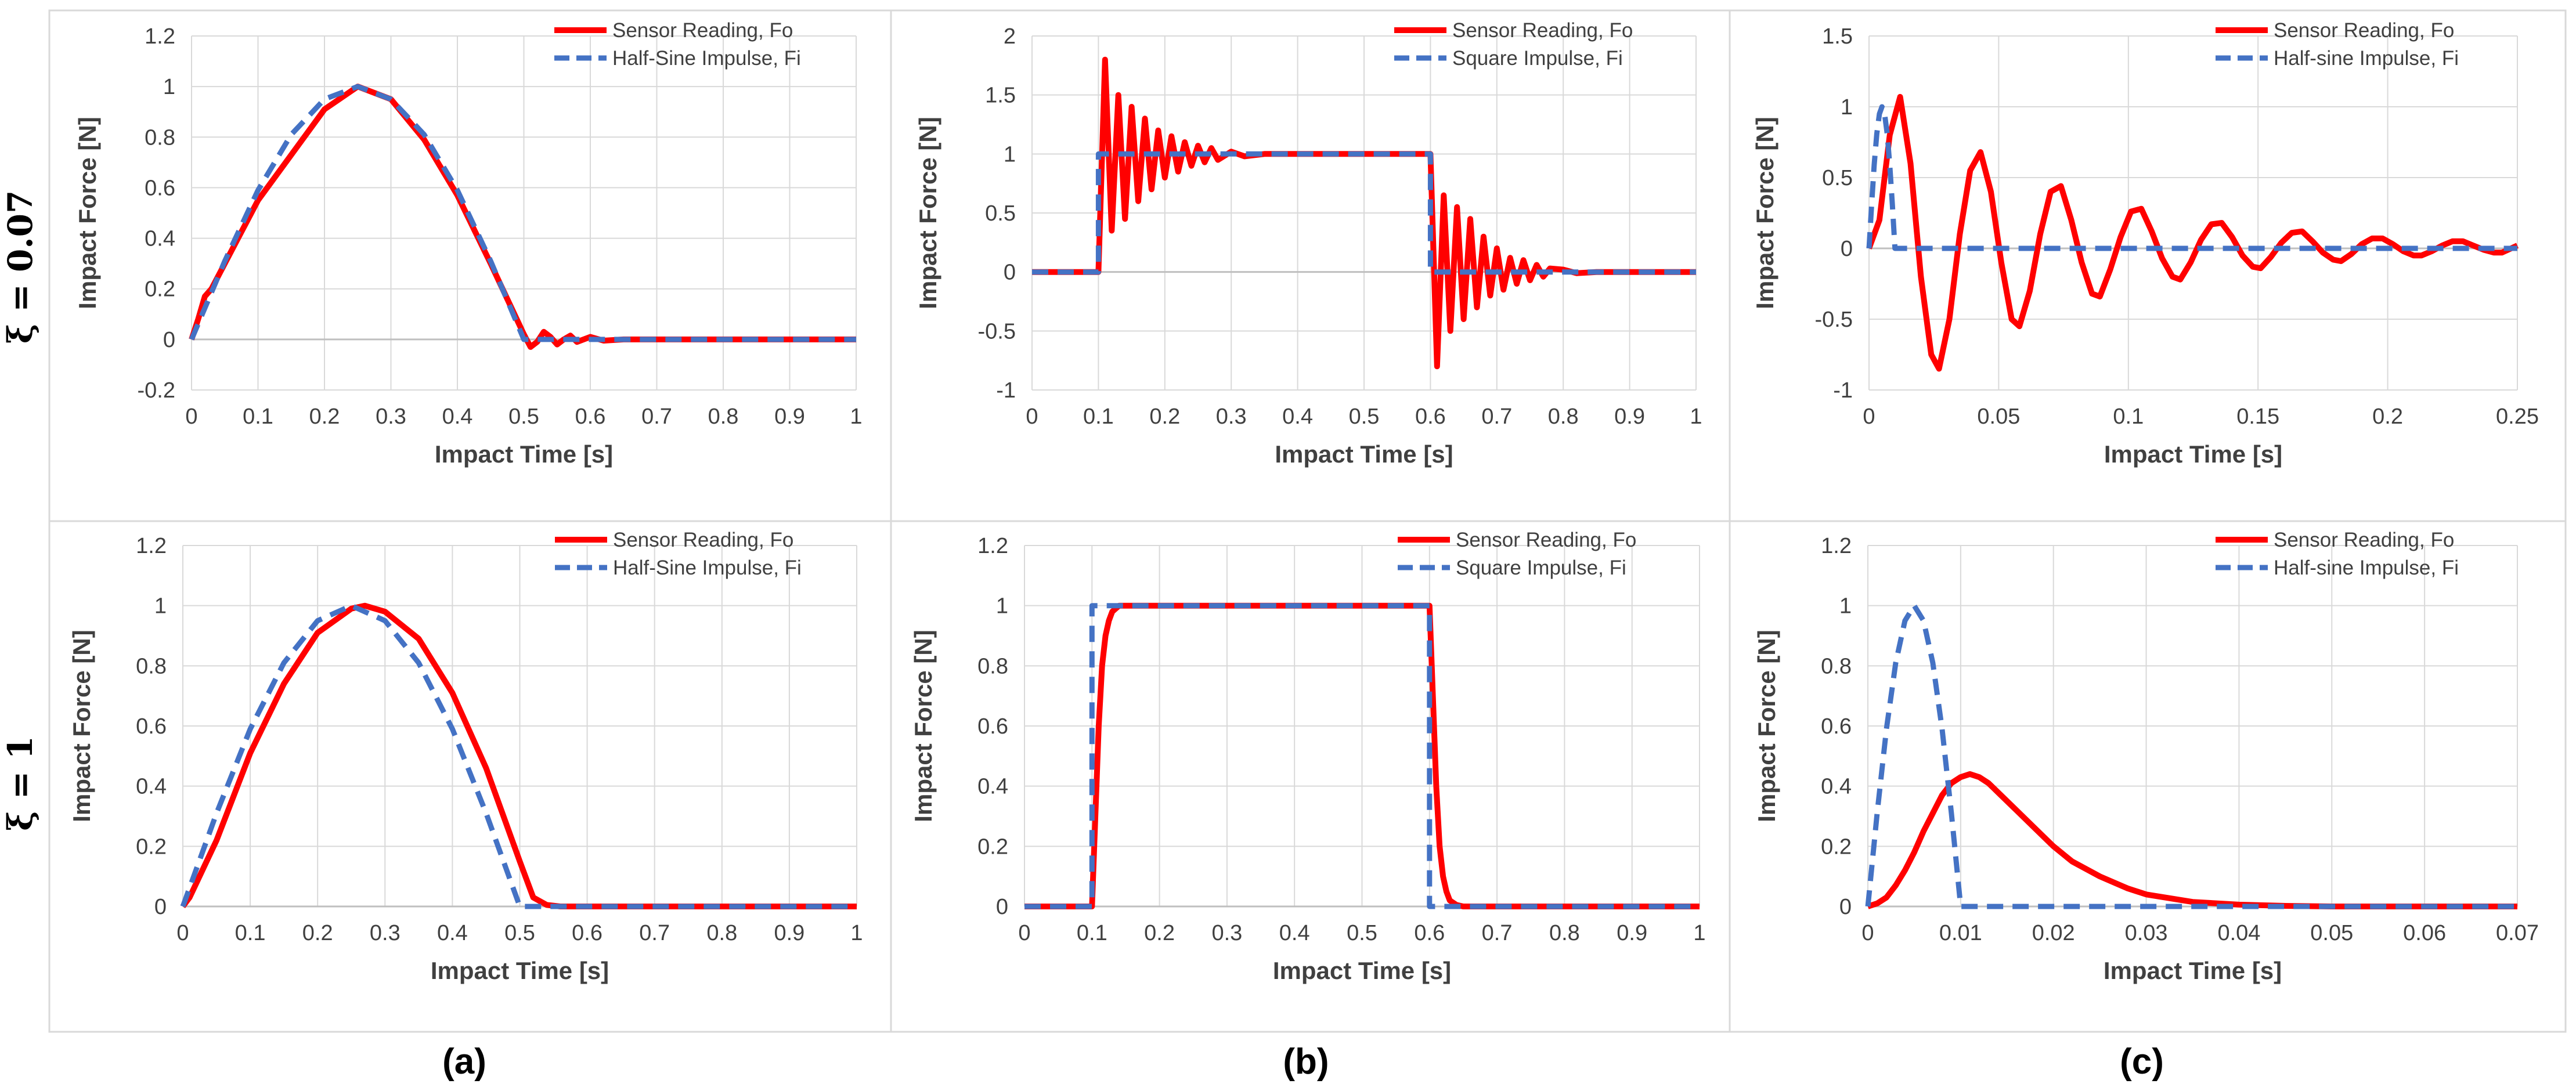 This screenshot has width=2576, height=1091. I want to click on panel-label-b: (b), so click(1306, 1062).